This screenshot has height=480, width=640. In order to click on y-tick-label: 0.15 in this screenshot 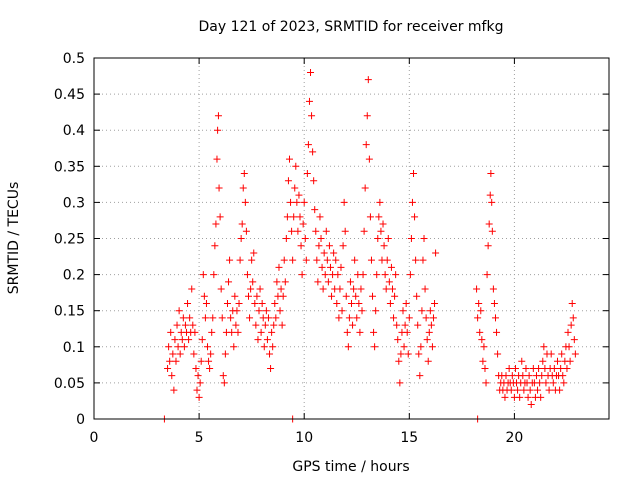, I will do `click(69, 312)`.